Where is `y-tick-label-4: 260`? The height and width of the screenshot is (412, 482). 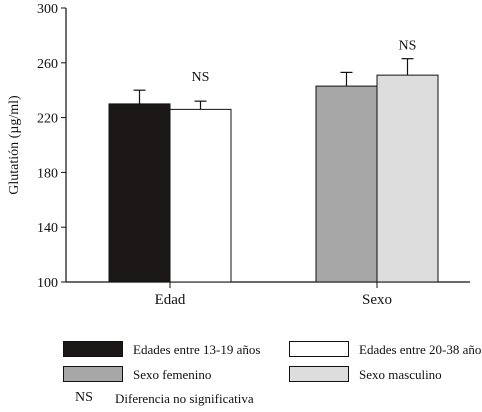
y-tick-label-4: 260 is located at coordinates (47, 64).